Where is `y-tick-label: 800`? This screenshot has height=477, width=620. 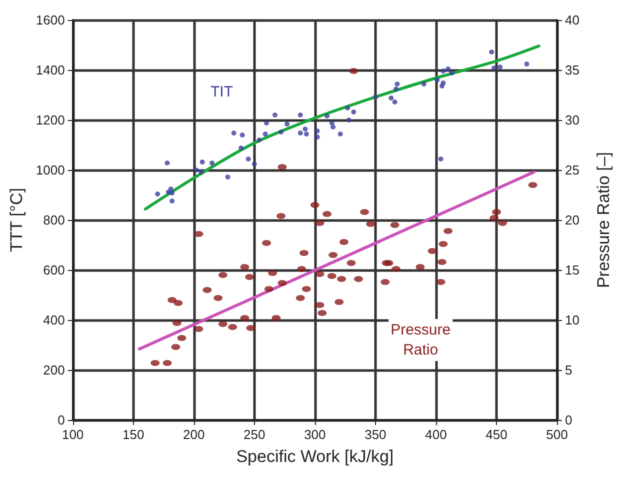 y-tick-label: 800 is located at coordinates (54, 220).